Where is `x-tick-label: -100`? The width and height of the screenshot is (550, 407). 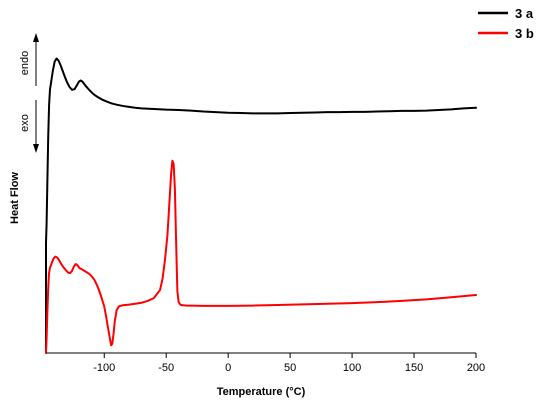 x-tick-label: -100 is located at coordinates (104, 368).